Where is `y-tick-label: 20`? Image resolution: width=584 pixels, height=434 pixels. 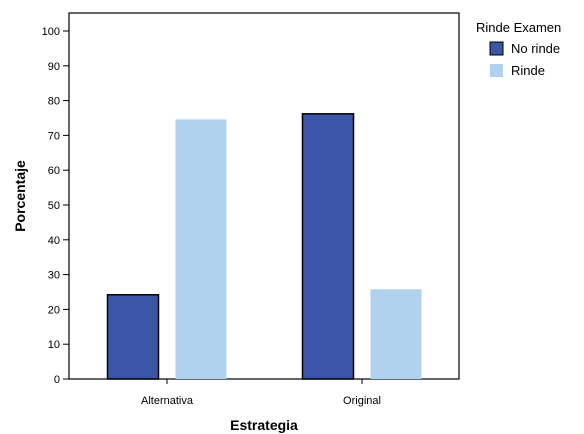 y-tick-label: 20 is located at coordinates (54, 310).